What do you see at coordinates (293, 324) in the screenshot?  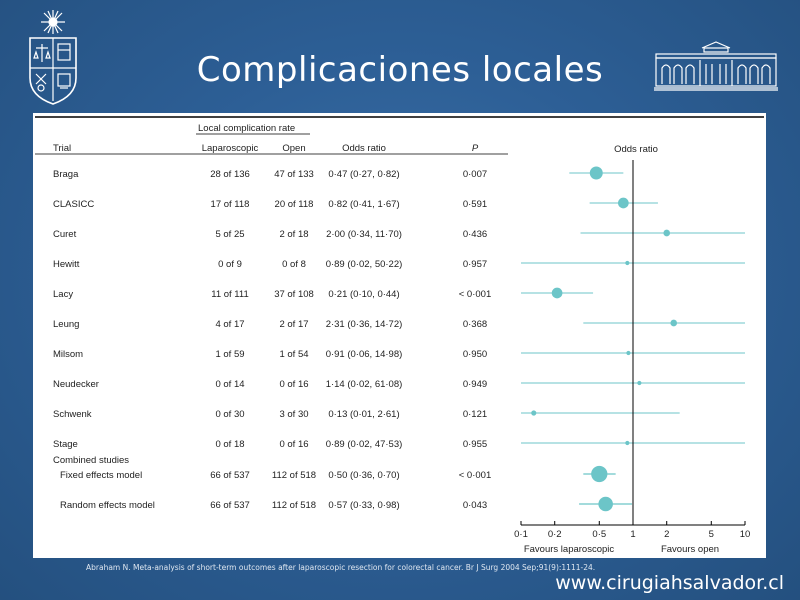 I see `study-row-open: 2 of 17` at bounding box center [293, 324].